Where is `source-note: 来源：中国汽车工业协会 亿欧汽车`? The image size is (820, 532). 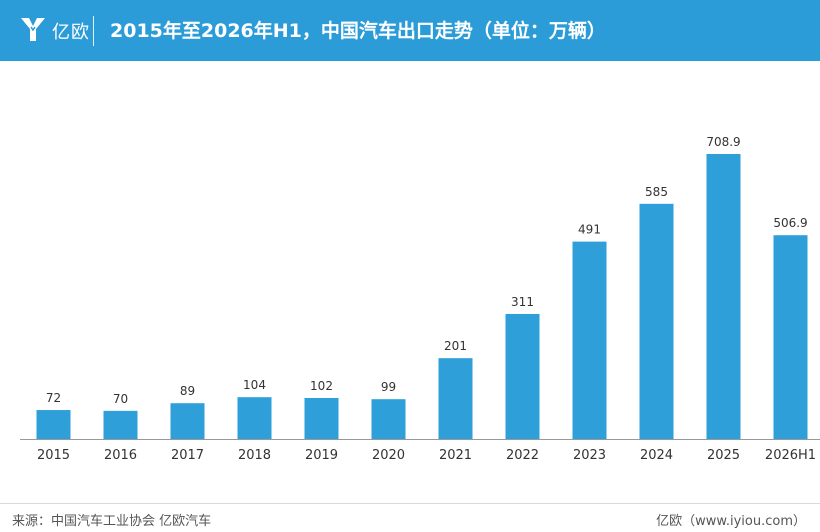 source-note: 来源：中国汽车工业协会 亿欧汽车 is located at coordinates (112, 521).